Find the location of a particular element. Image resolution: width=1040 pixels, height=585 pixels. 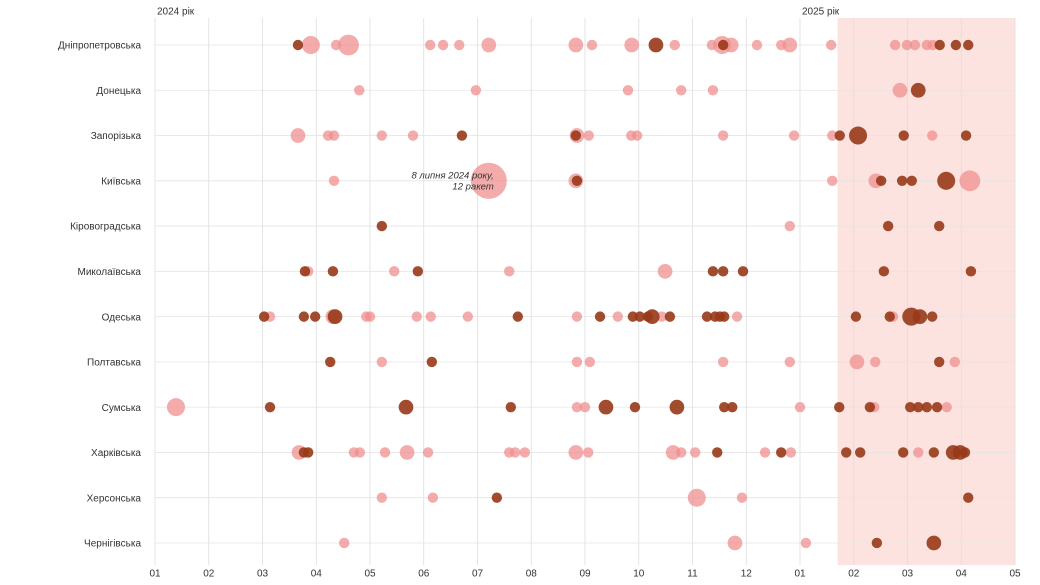

row-label: Кіровоградська is located at coordinates (105, 227).